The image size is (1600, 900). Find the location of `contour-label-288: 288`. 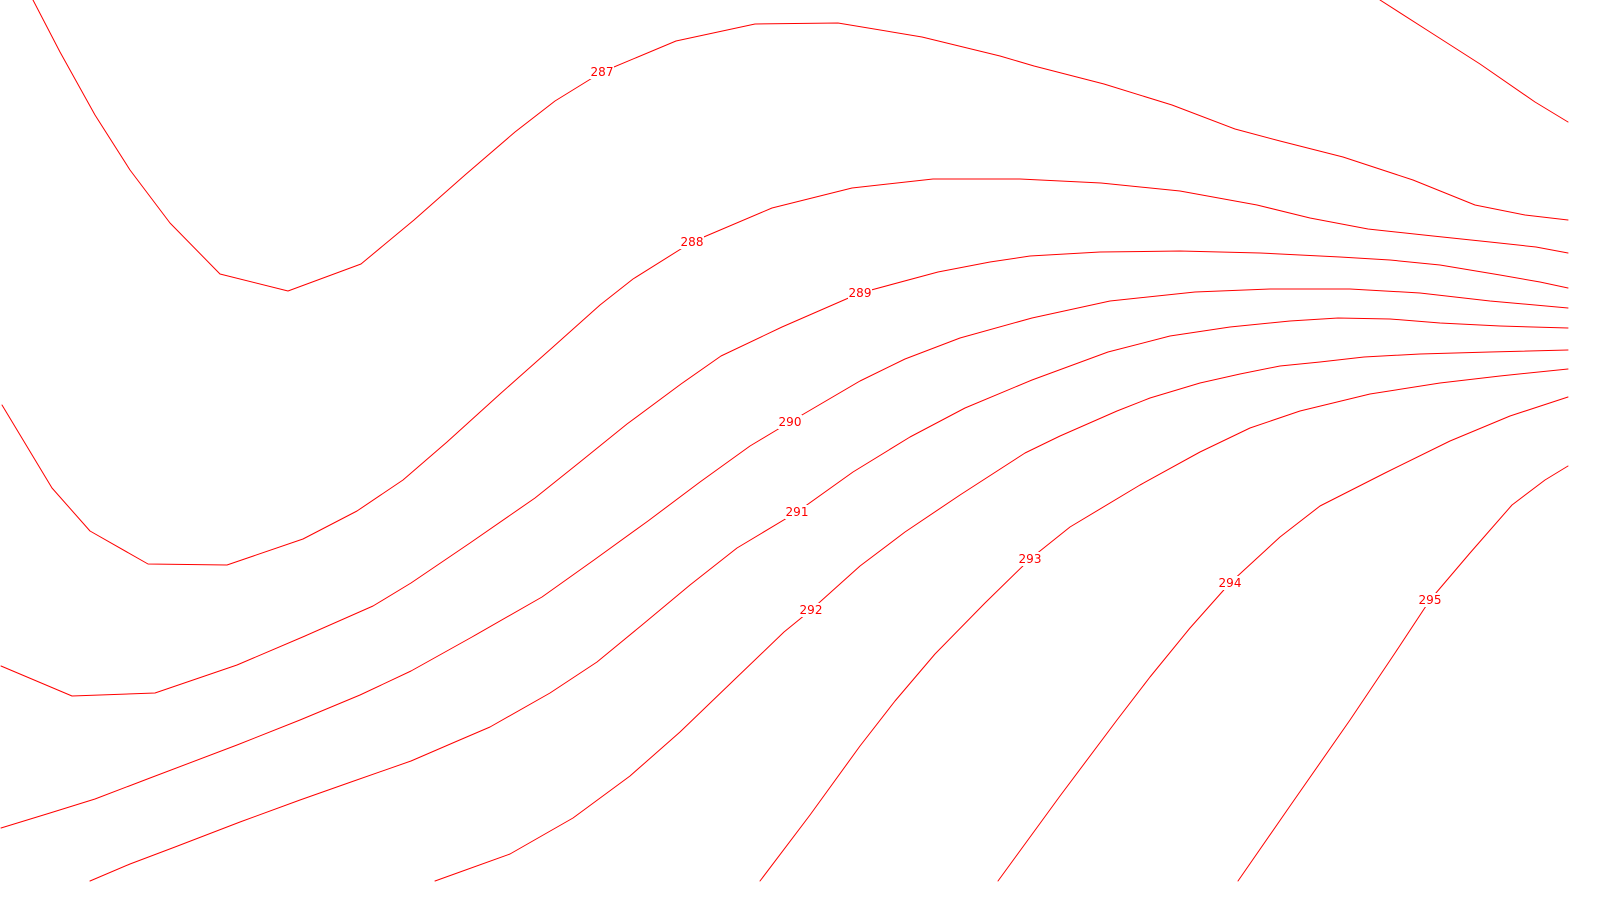

contour-label-288: 288 is located at coordinates (692, 242).